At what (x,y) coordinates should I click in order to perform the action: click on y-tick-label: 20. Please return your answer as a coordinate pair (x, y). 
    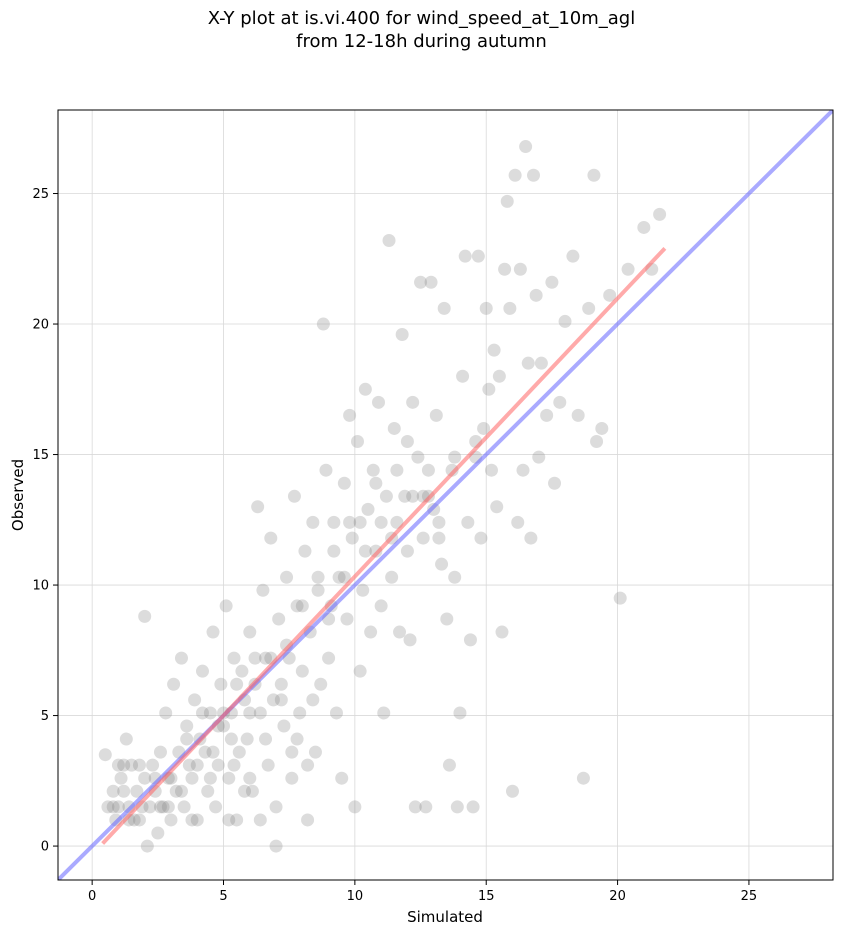
    Looking at the image, I should click on (40, 325).